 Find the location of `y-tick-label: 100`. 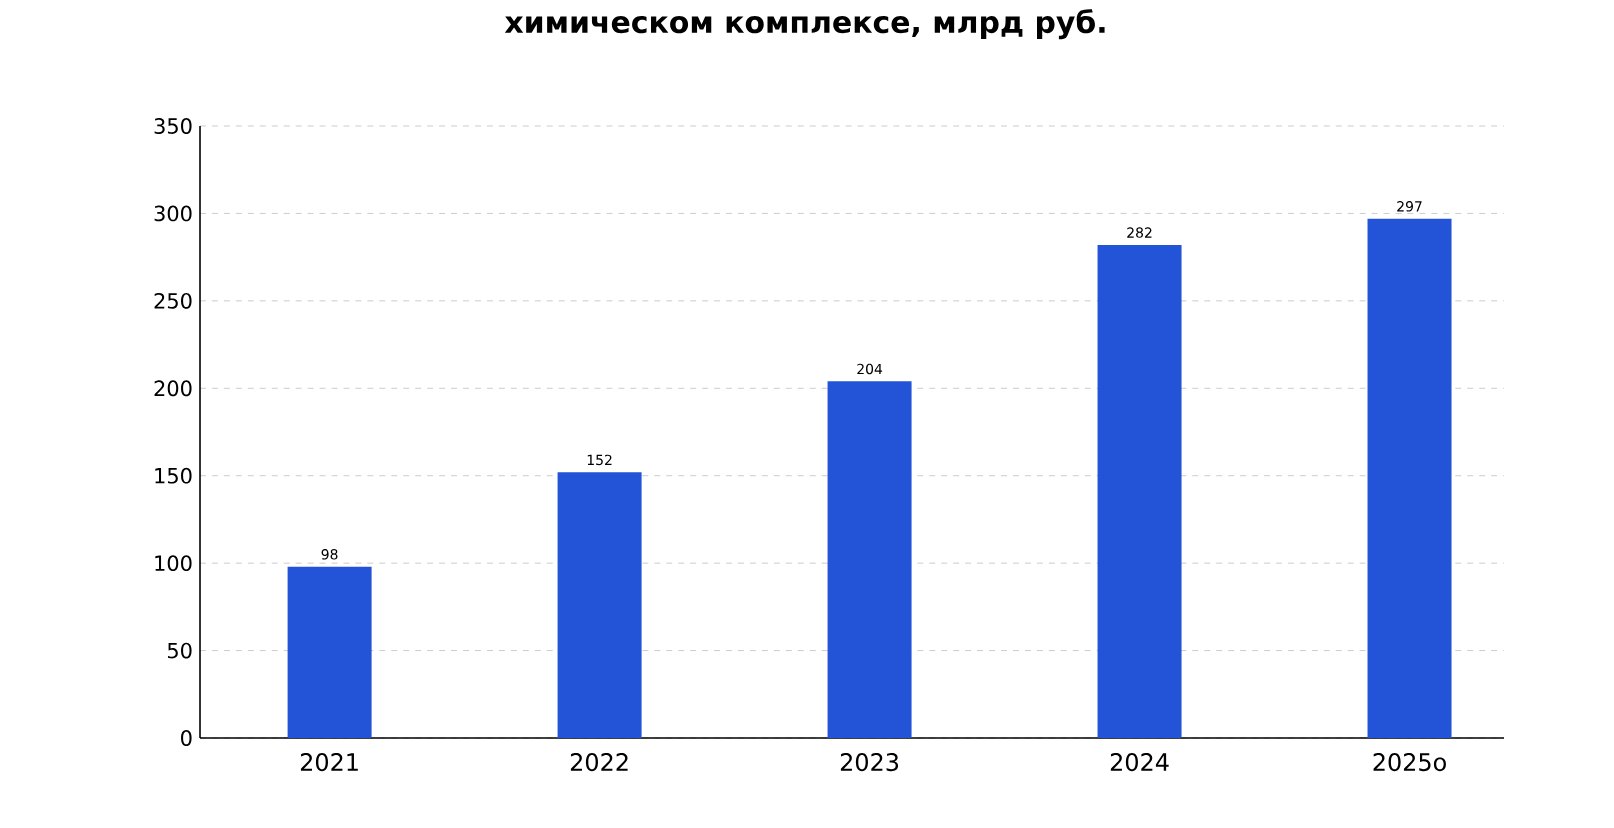

y-tick-label: 100 is located at coordinates (173, 563).